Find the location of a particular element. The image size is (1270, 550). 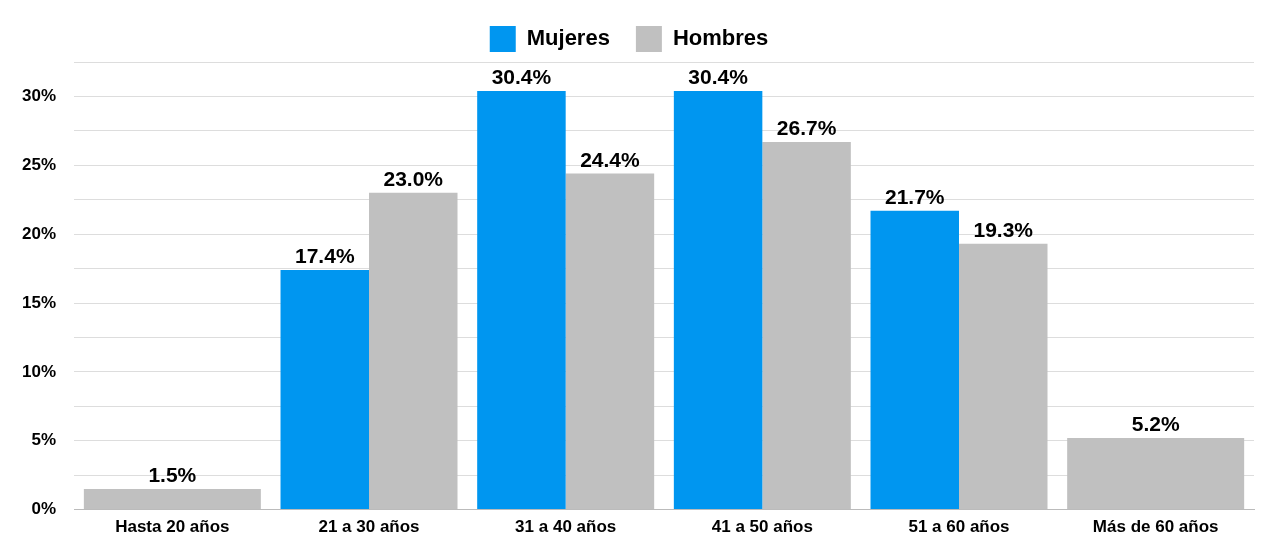

y-tick-label: 15% is located at coordinates (39, 302).